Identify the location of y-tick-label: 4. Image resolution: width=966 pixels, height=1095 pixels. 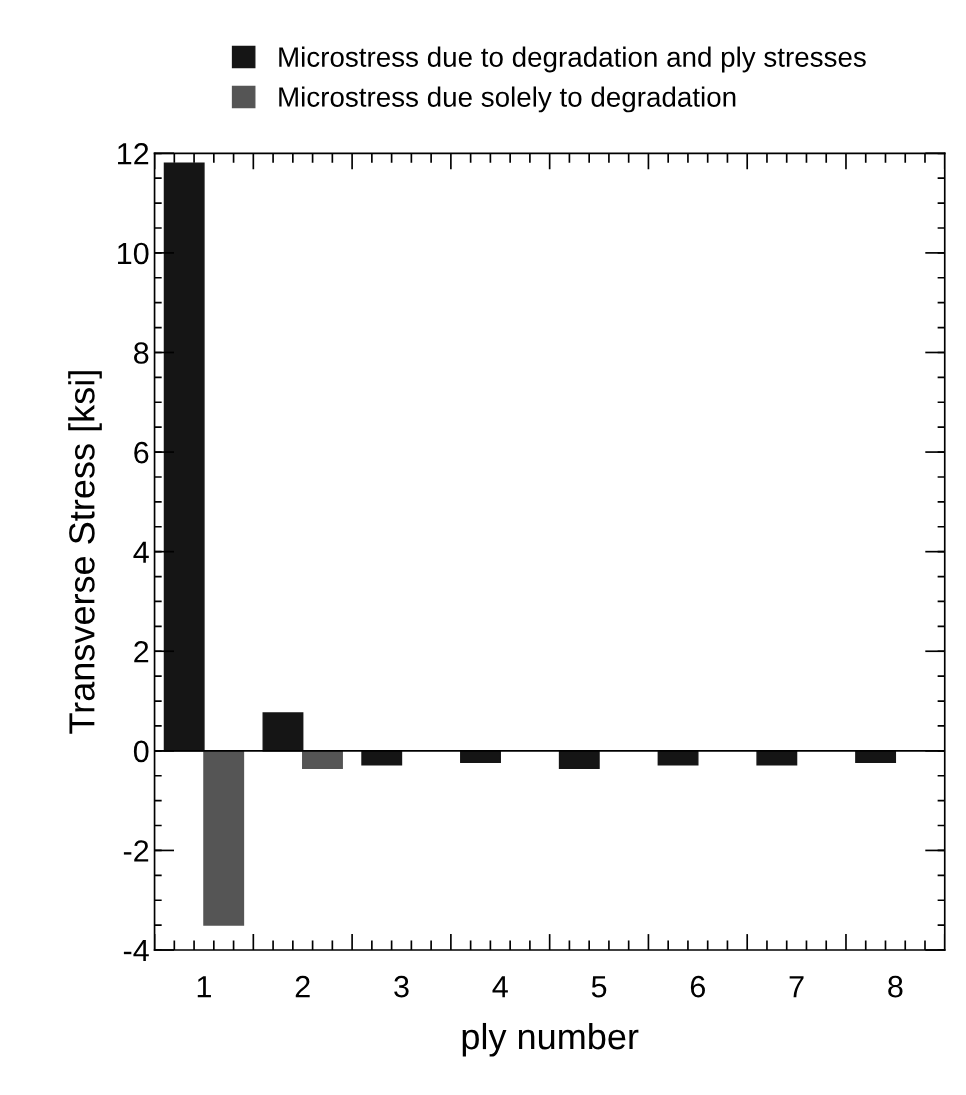
(141, 552).